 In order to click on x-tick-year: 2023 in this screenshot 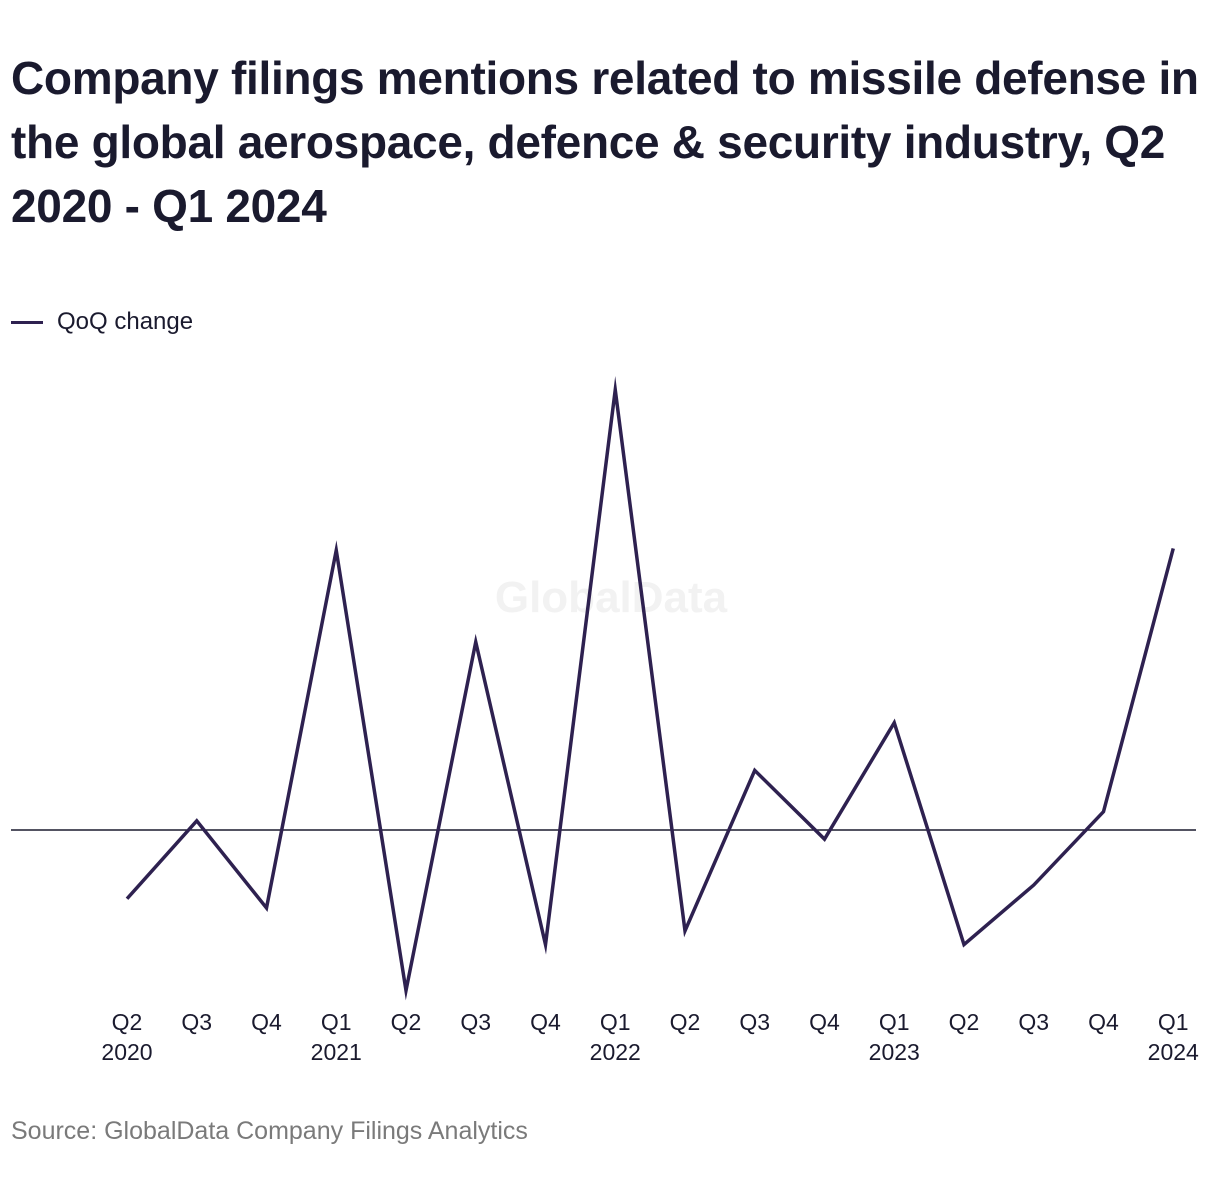, I will do `click(894, 1052)`.